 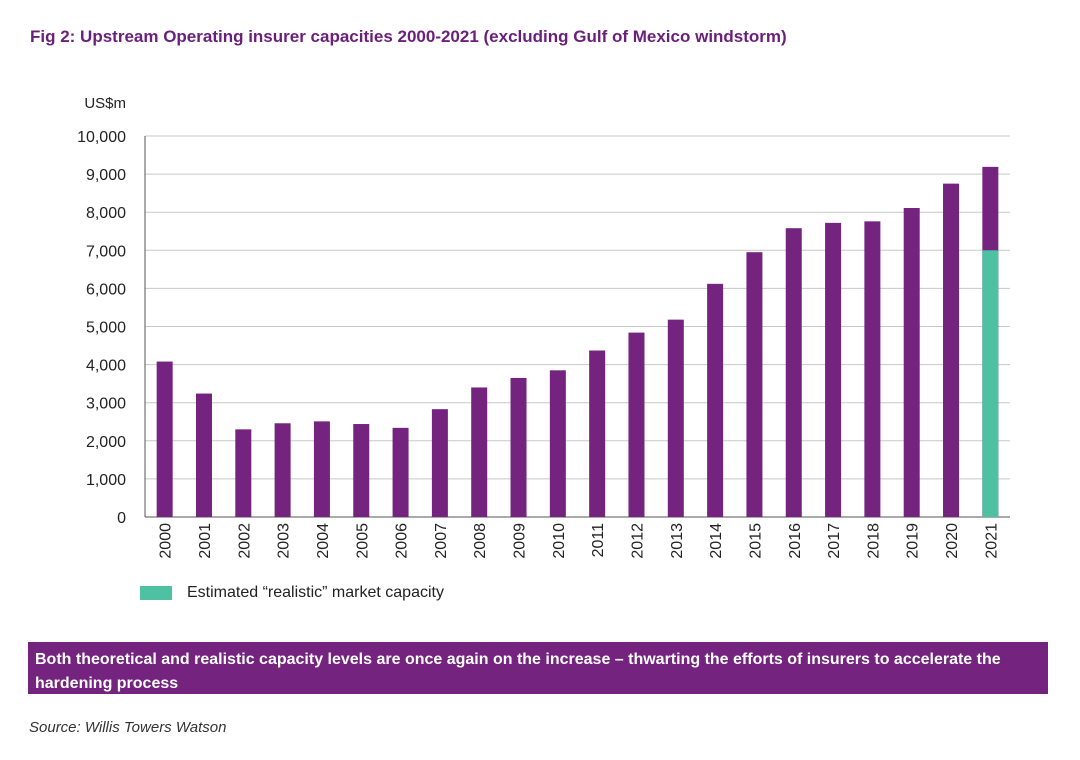 I want to click on x-tick-label: 2018, so click(x=873, y=541).